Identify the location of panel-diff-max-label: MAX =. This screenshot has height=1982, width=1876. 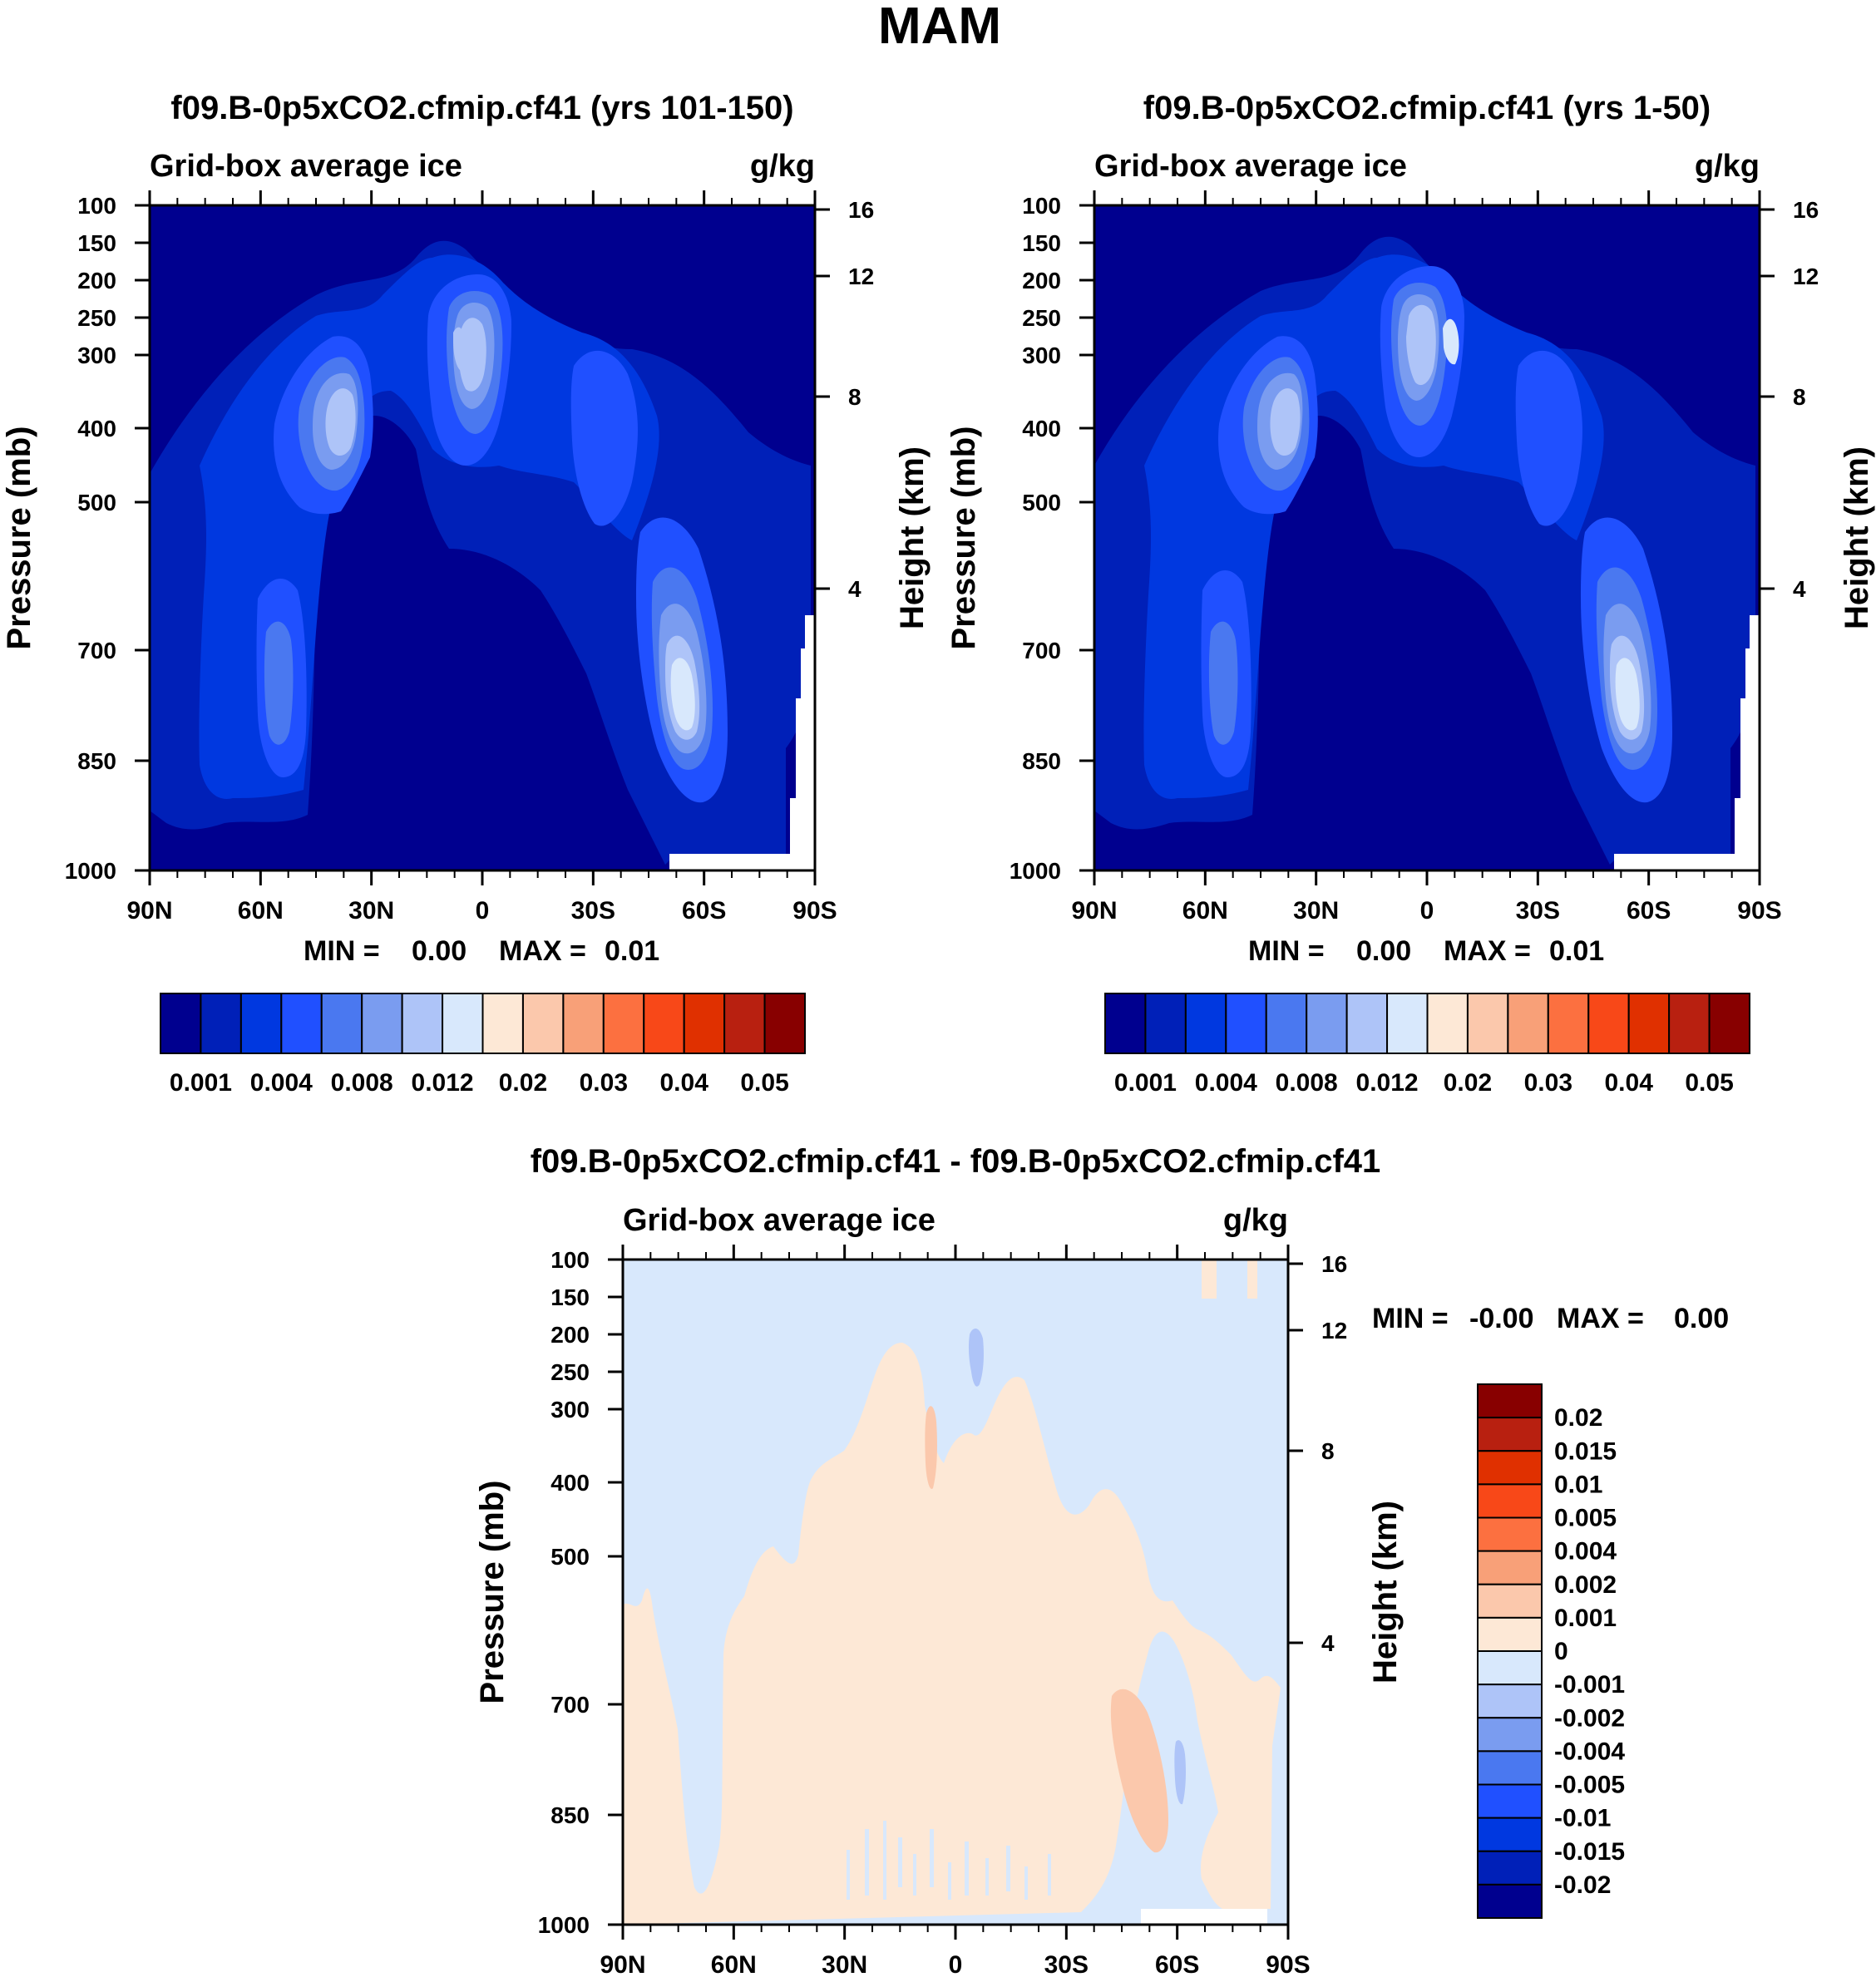
(1600, 1318).